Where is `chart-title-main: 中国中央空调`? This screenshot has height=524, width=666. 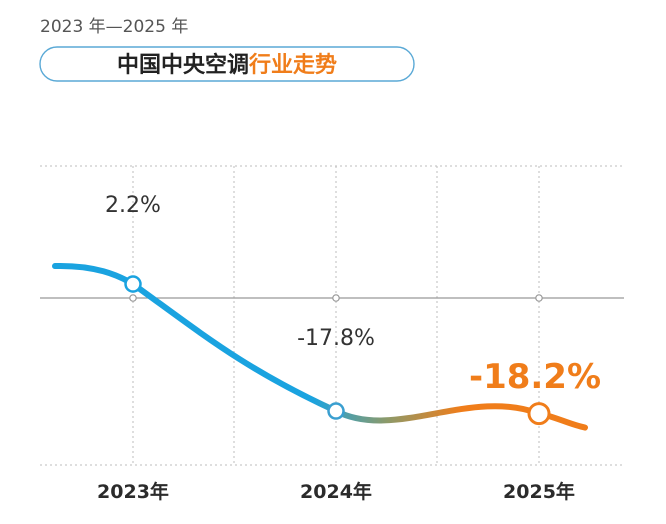
chart-title-main: 中国中央空调 is located at coordinates (183, 65).